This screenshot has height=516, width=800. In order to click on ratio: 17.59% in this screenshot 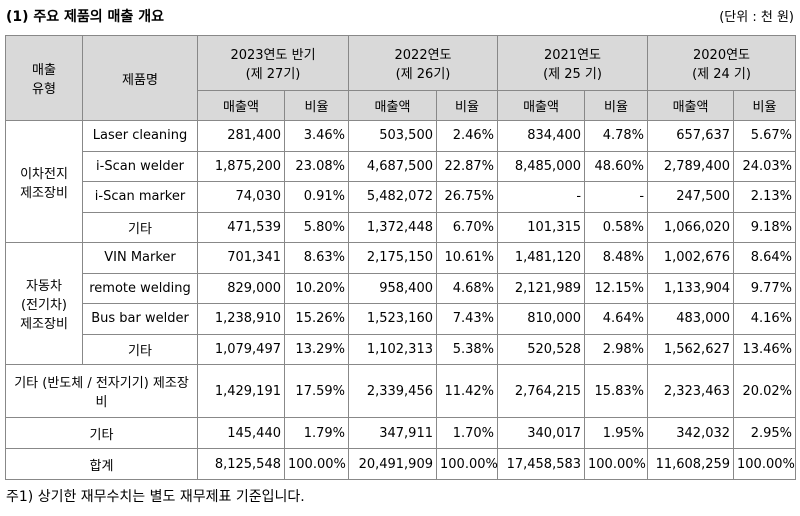, I will do `click(316, 391)`.